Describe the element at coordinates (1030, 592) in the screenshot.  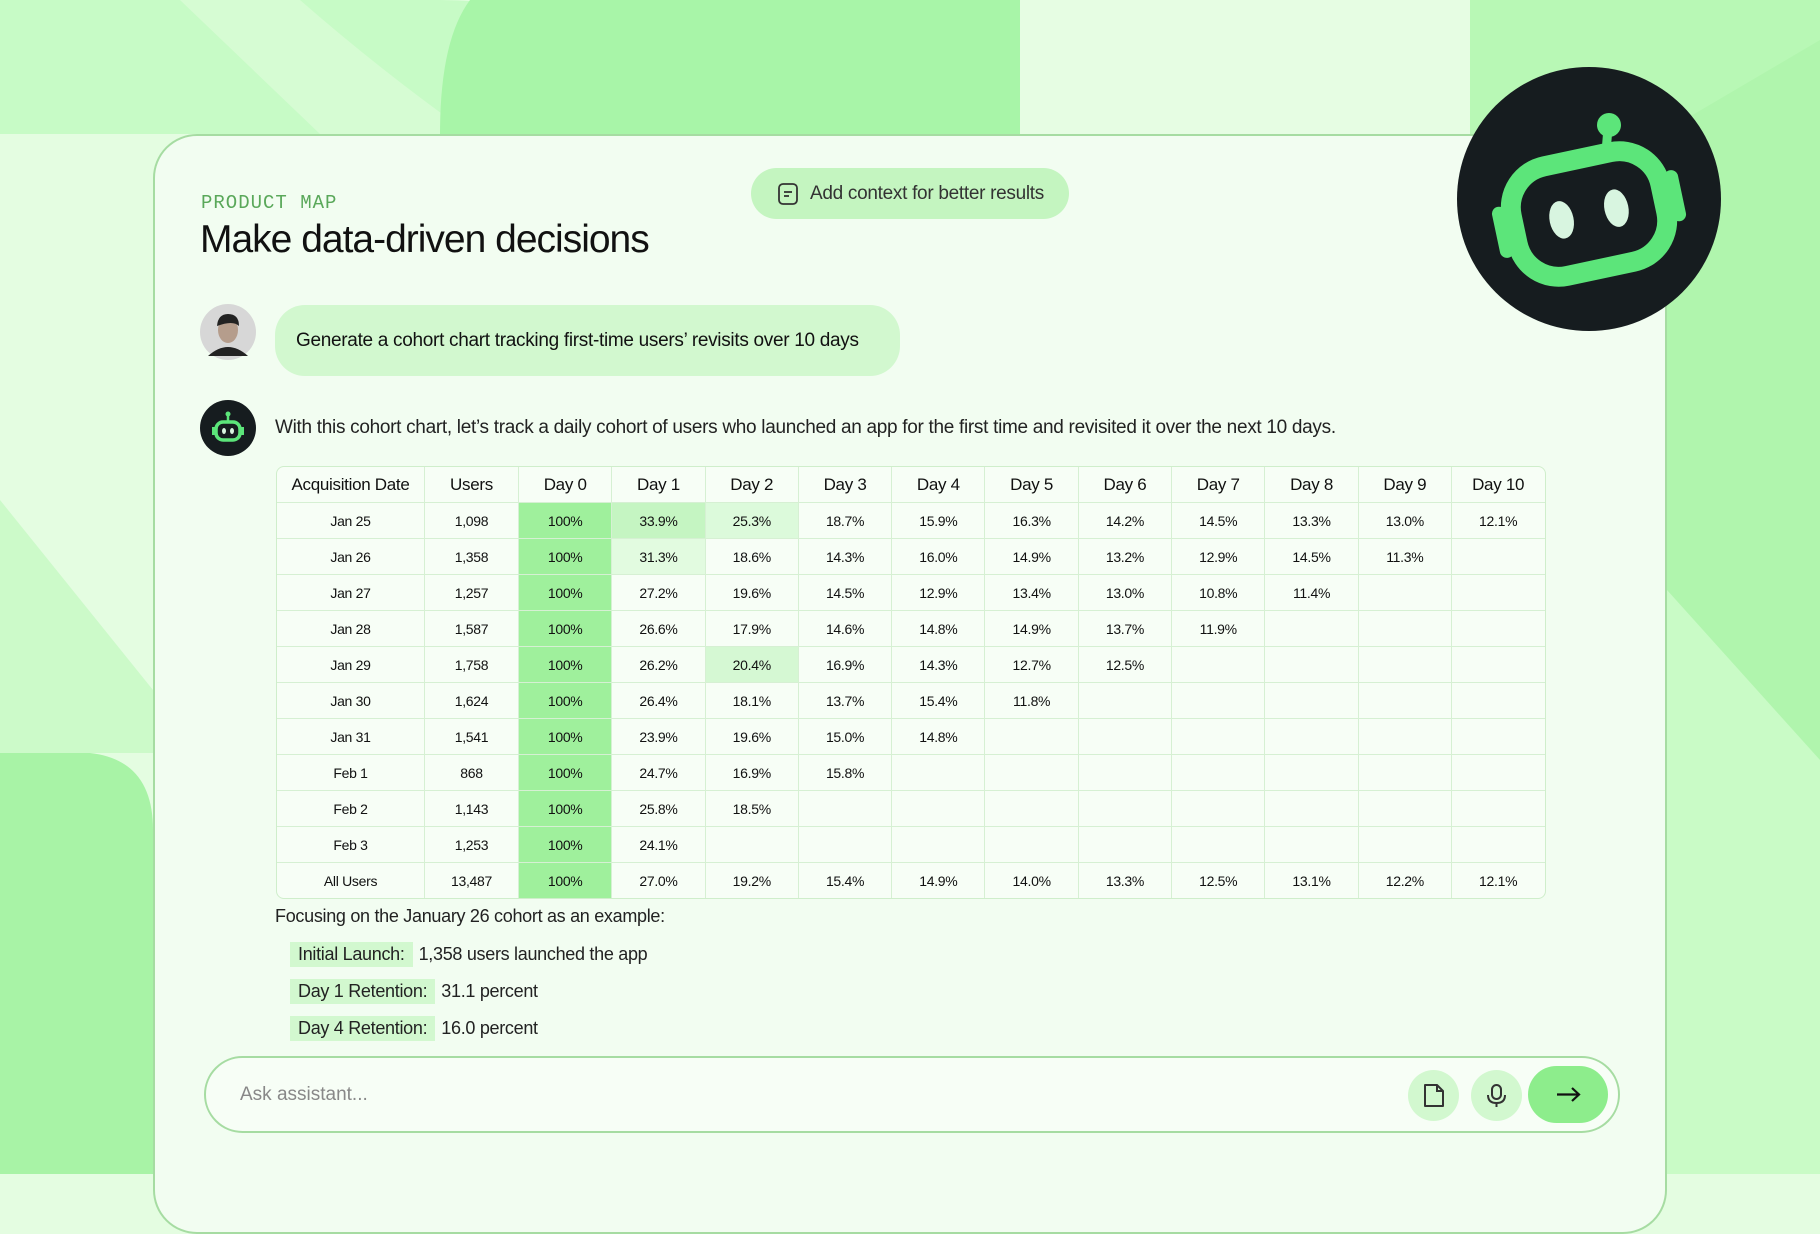
I see `table-cell: 13.4%` at that location.